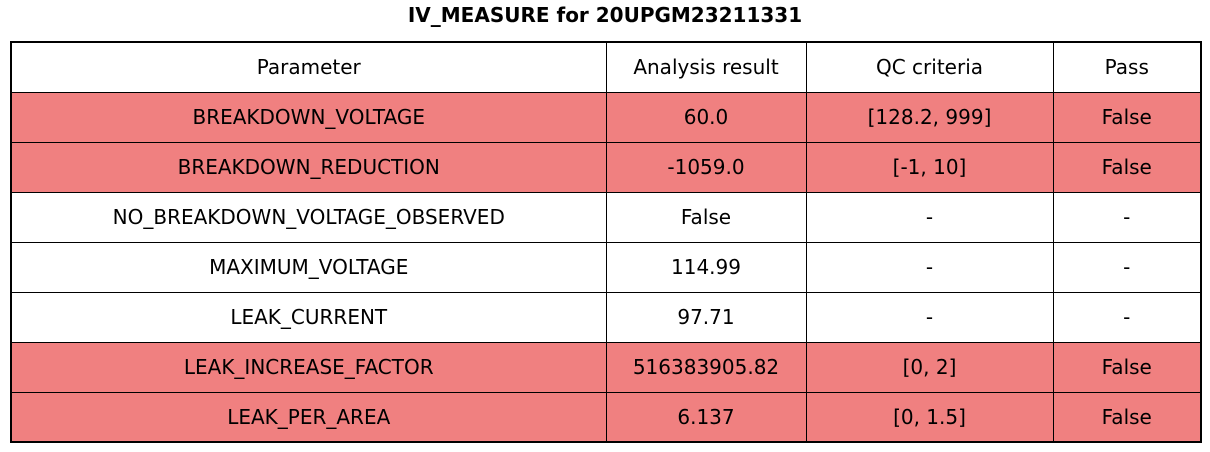  Describe the element at coordinates (929, 67) in the screenshot. I see `column-header-qc-criteria: QC criteria` at that location.